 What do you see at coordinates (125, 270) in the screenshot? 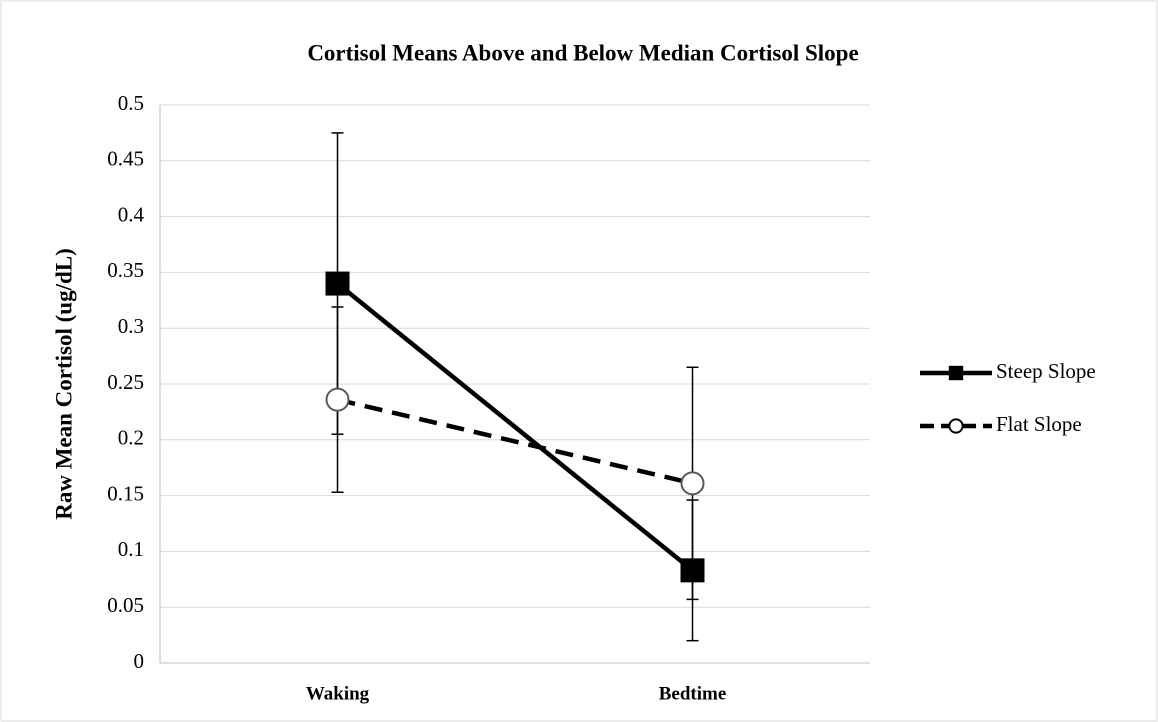
I see `y-tick-label: 0.35` at bounding box center [125, 270].